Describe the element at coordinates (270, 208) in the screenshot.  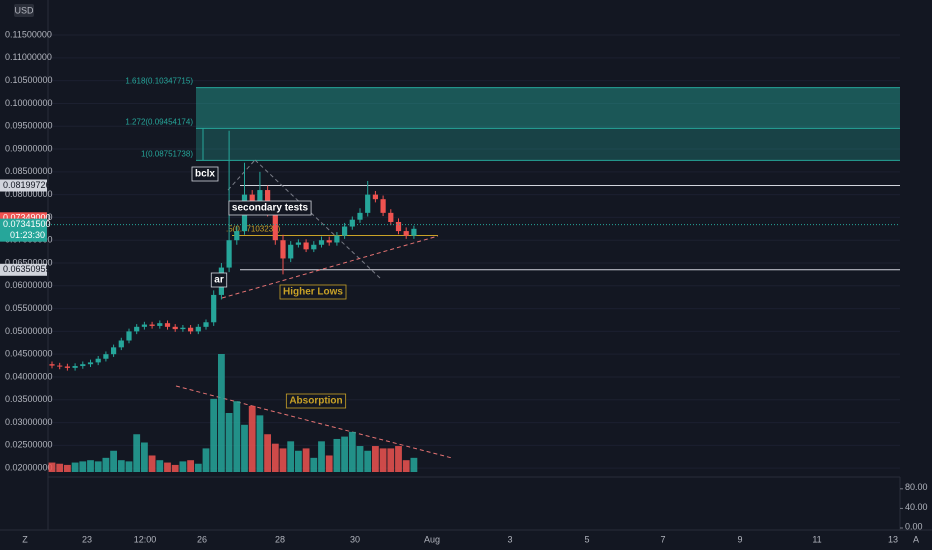
I see `annotation: secondary tests` at that location.